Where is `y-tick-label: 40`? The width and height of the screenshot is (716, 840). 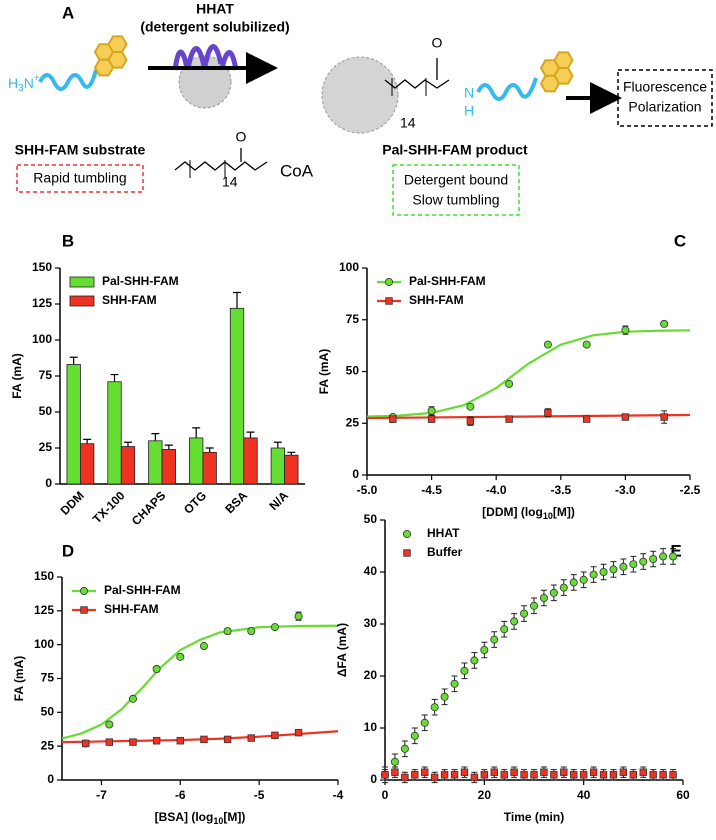
y-tick-label: 40 is located at coordinates (371, 571).